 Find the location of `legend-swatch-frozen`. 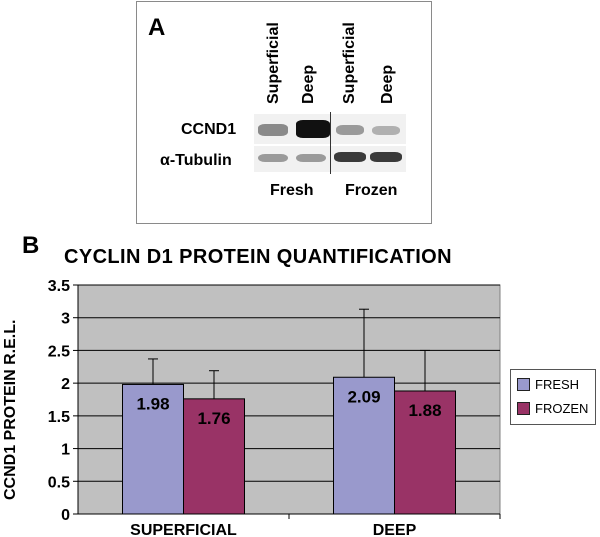

legend-swatch-frozen is located at coordinates (523, 408).